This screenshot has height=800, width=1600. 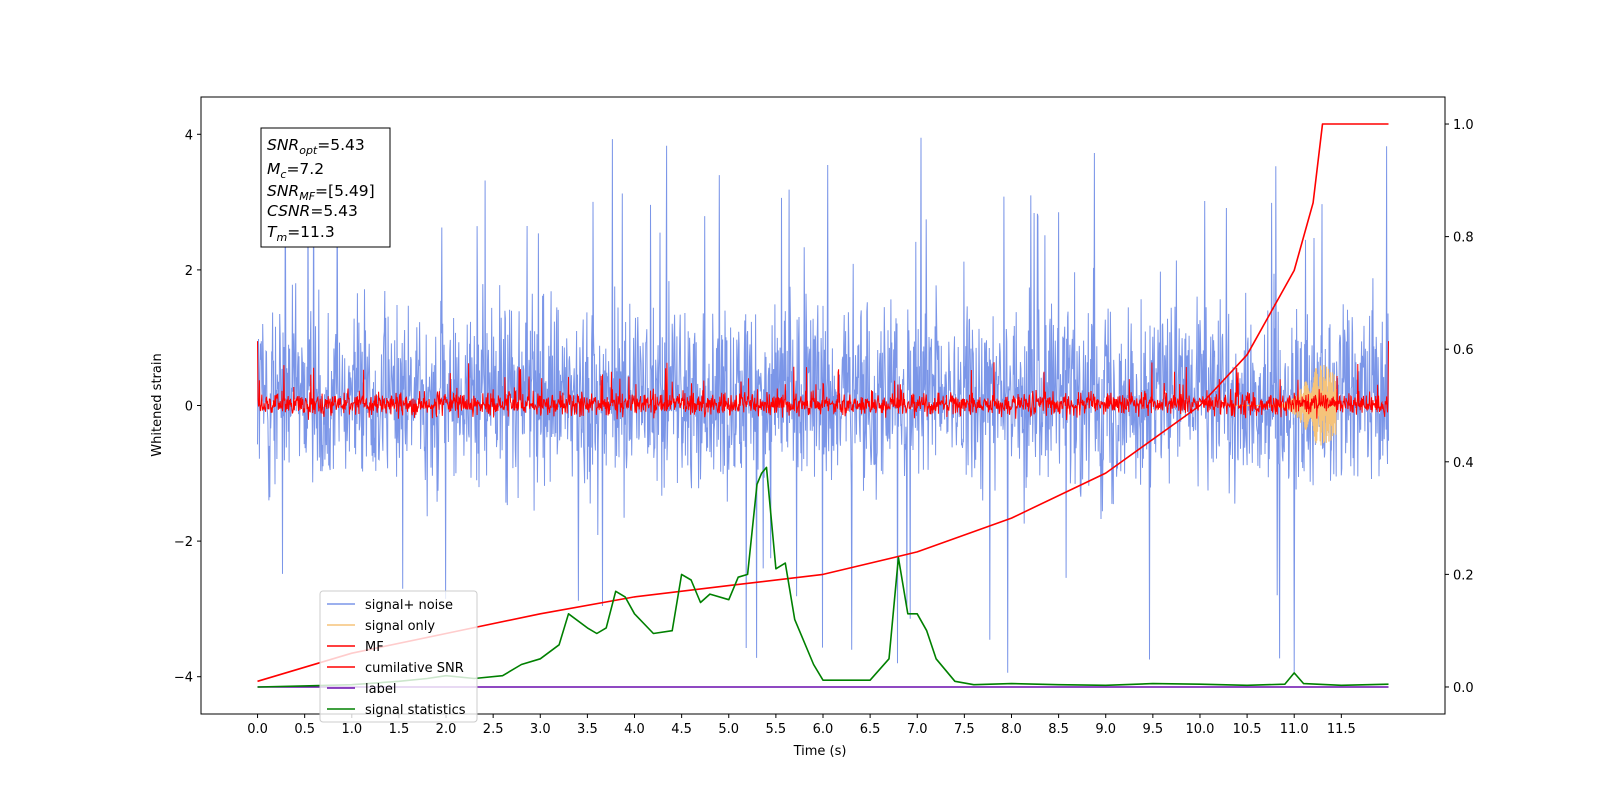 I want to click on info-tm: Tm=11.3, so click(x=301, y=233).